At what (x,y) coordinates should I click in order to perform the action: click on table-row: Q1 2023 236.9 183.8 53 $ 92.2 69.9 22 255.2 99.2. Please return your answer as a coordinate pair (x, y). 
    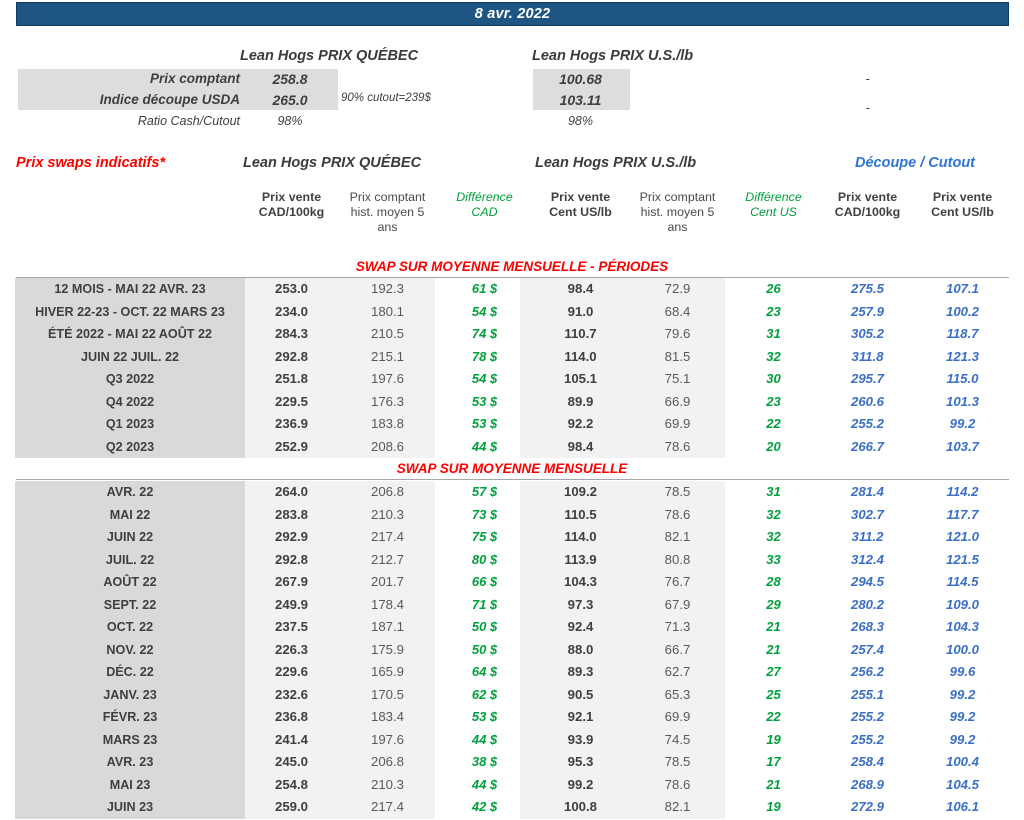
    Looking at the image, I should click on (512, 424).